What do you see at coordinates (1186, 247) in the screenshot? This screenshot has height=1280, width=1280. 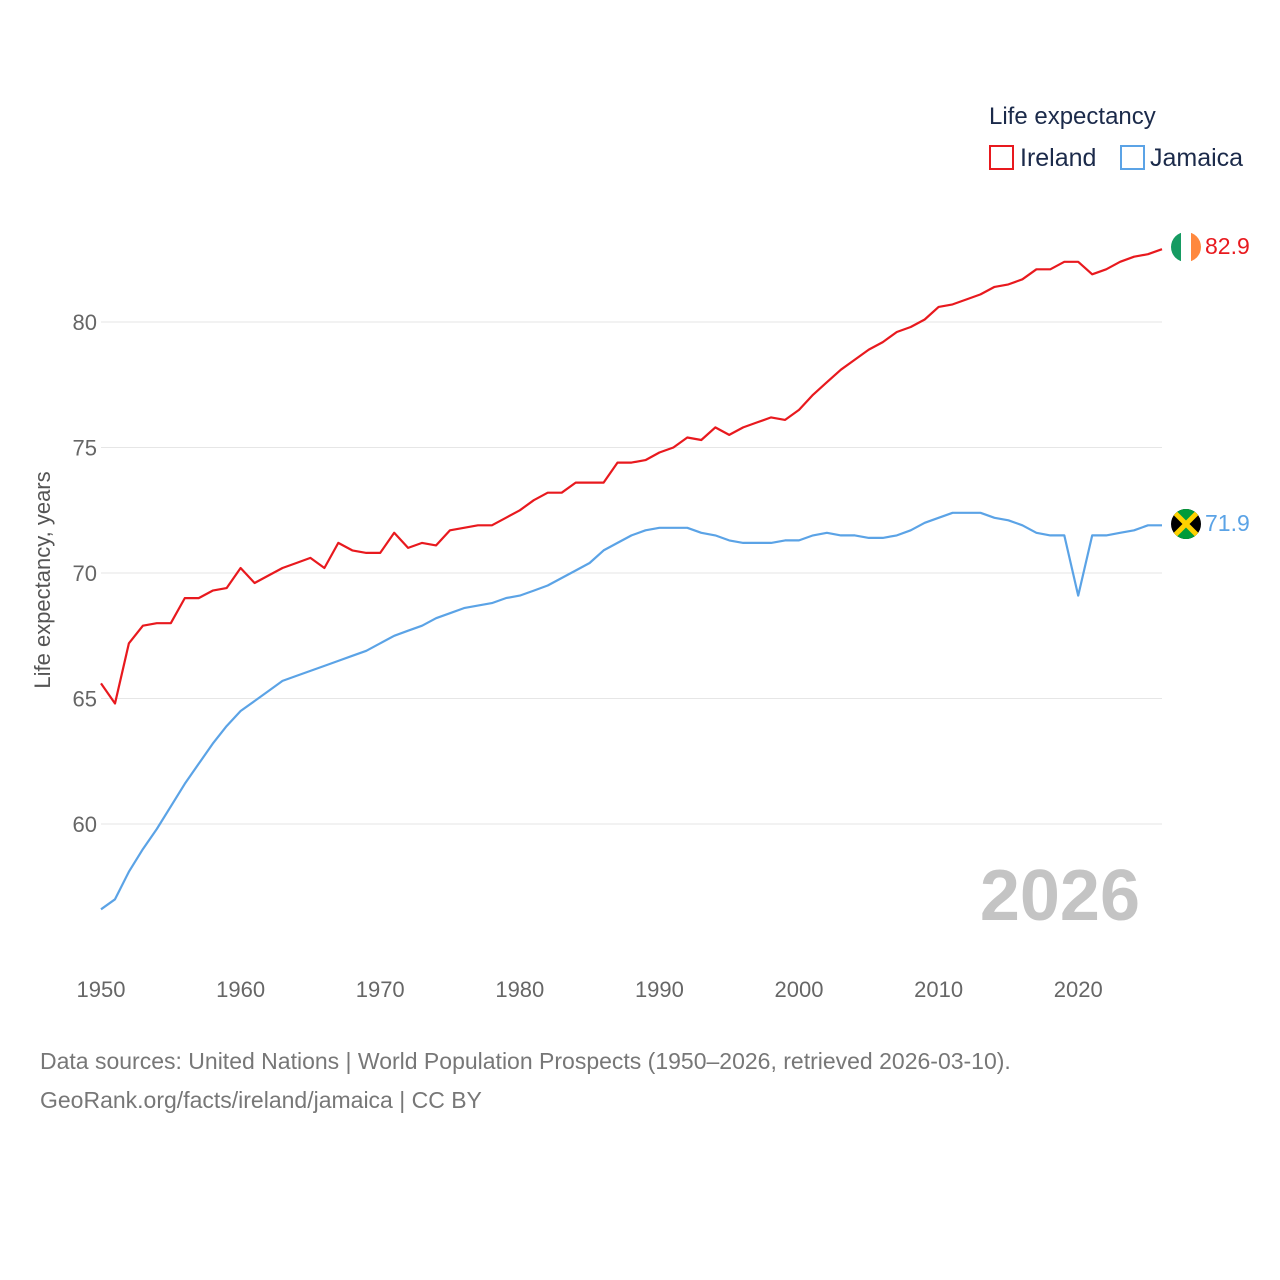 I see `ireland-flag-icon` at bounding box center [1186, 247].